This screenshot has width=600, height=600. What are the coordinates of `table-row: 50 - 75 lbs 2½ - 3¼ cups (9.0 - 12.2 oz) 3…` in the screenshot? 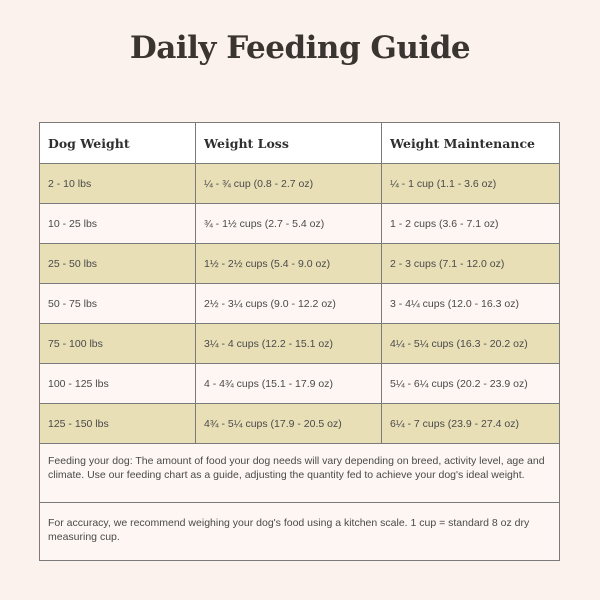 It's located at (299, 304).